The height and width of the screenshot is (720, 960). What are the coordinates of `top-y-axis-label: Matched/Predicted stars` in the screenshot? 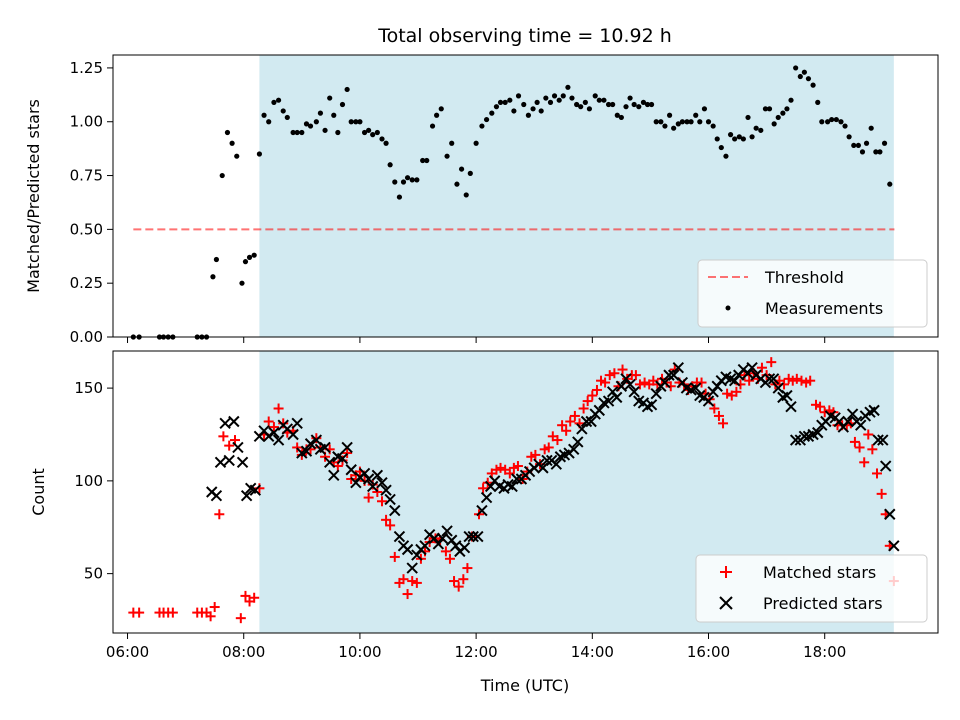 It's located at (33, 196).